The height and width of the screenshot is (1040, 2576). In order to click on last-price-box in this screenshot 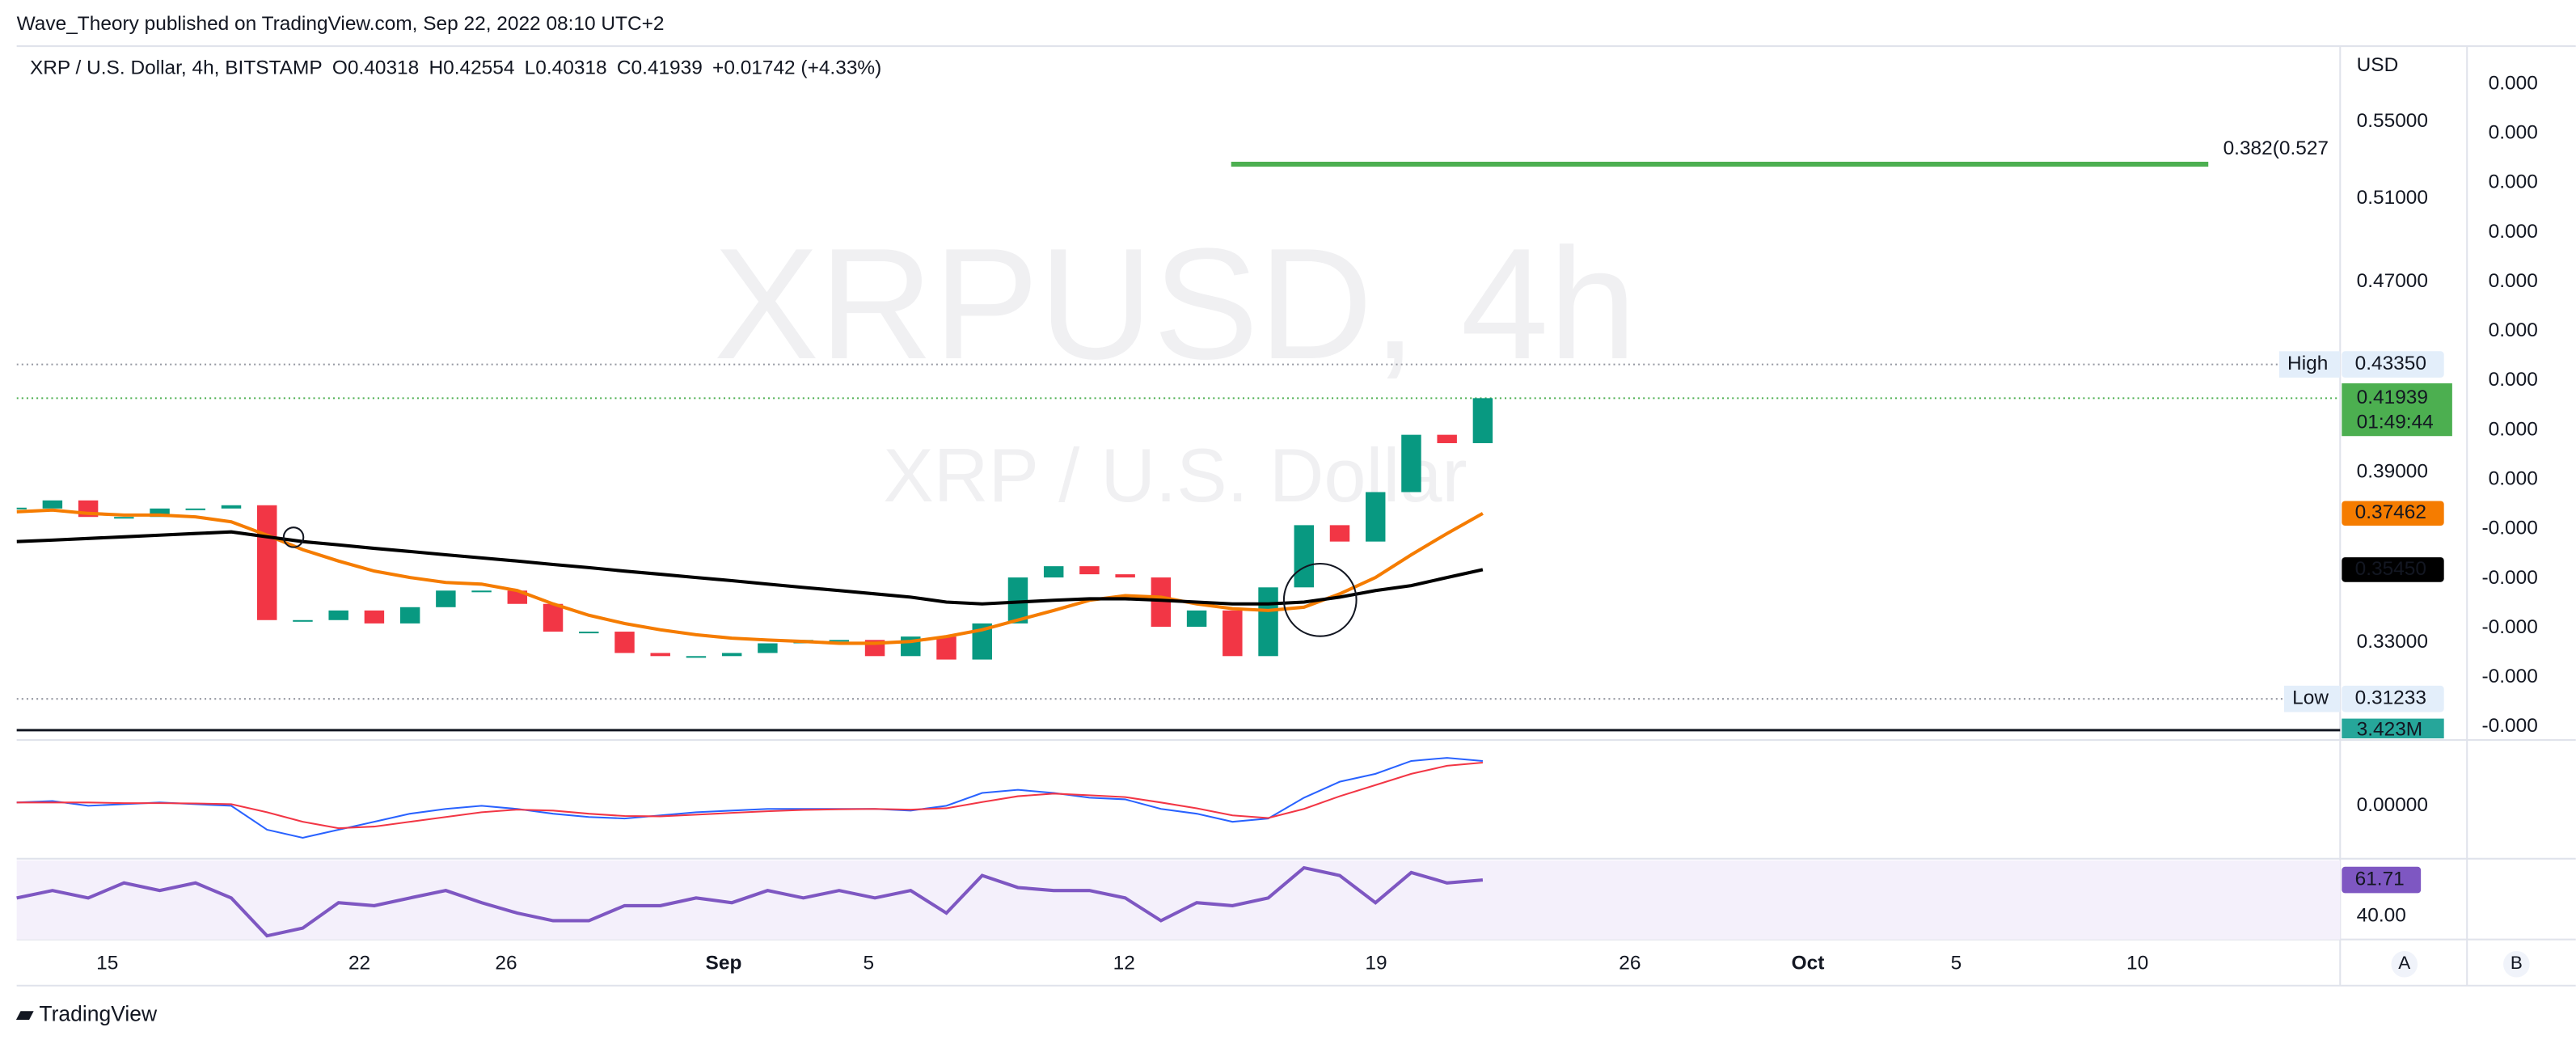, I will do `click(2397, 410)`.